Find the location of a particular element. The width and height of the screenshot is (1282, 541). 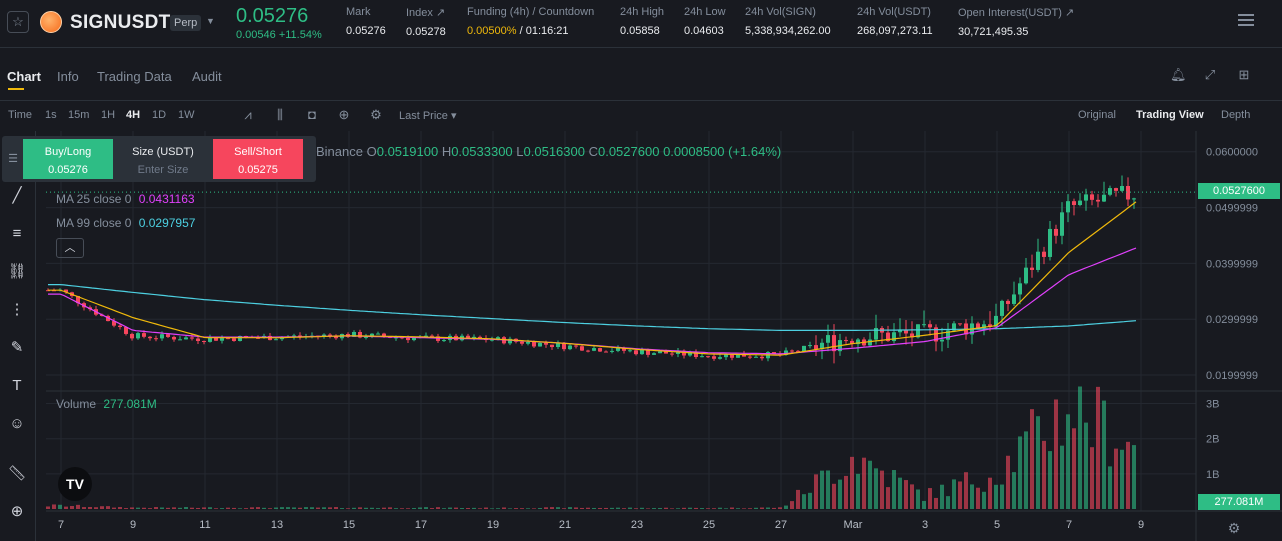

chart-type-icon: ⩘ is located at coordinates (248, 114).